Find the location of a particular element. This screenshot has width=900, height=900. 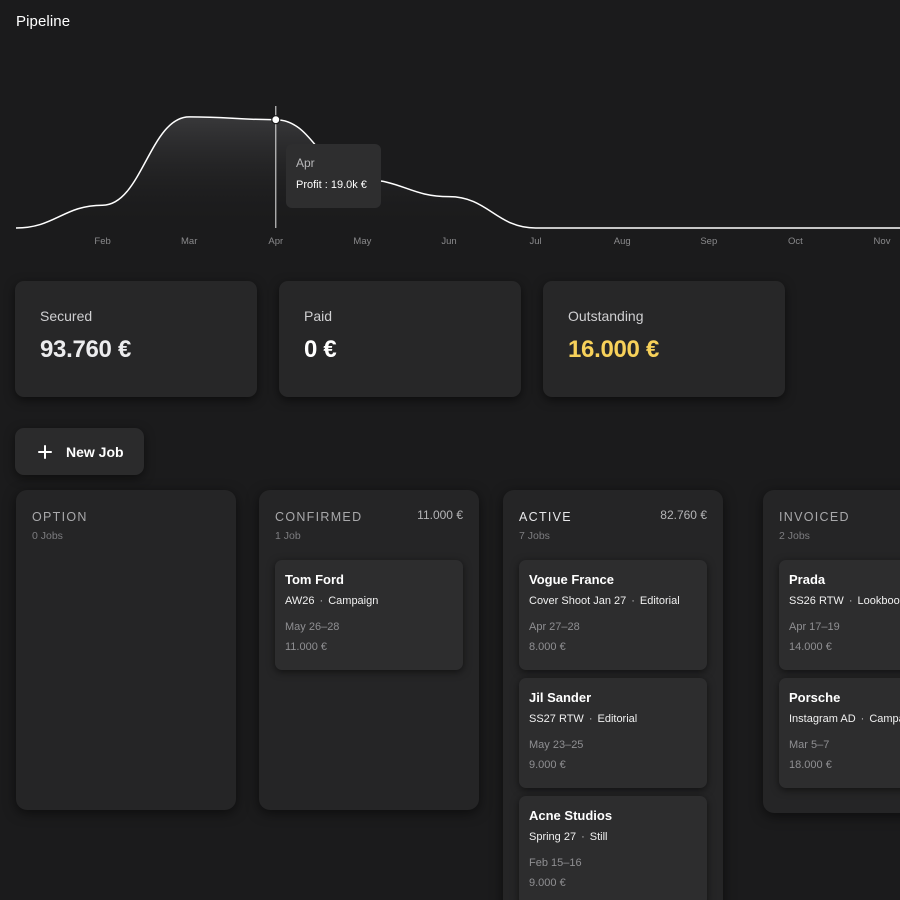

x-tick-label-jul: Jul is located at coordinates (536, 241).